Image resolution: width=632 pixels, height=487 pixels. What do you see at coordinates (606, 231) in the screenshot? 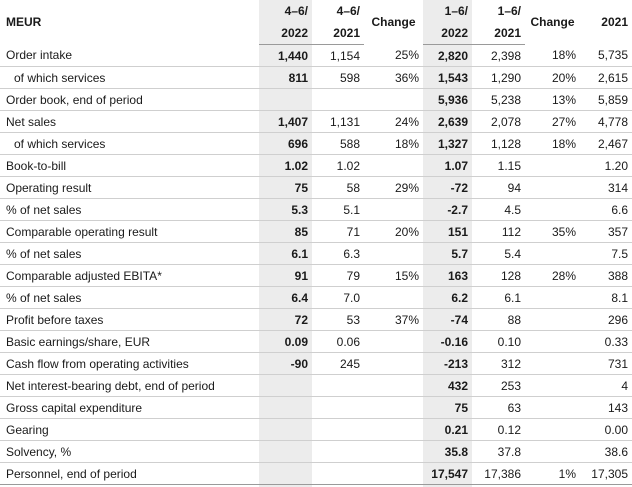
I see `cell-year-2021: 357` at bounding box center [606, 231].